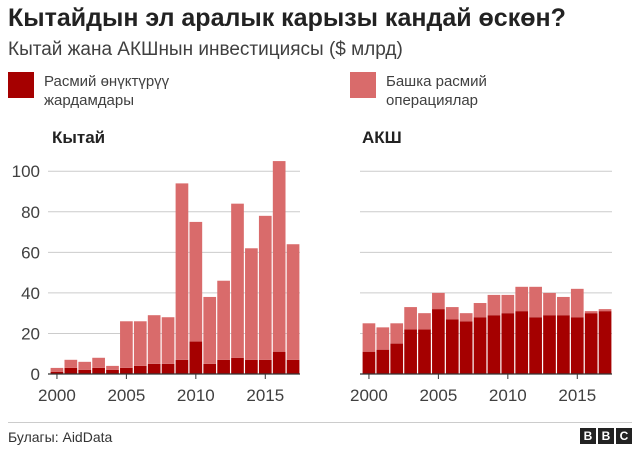 This screenshot has height=450, width=640. I want to click on y-tick-label: 80, so click(30, 212).